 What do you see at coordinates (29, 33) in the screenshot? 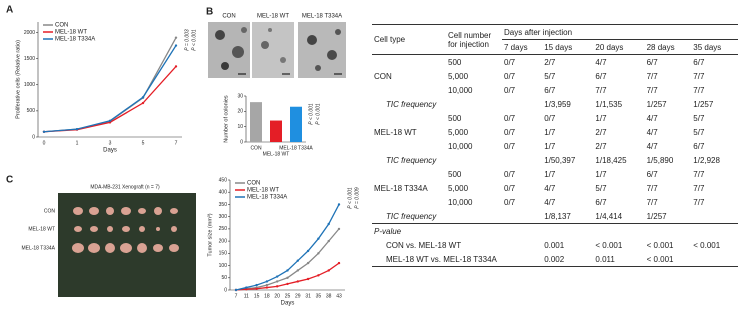
I see `y-tick-label: 2000` at bounding box center [29, 33].